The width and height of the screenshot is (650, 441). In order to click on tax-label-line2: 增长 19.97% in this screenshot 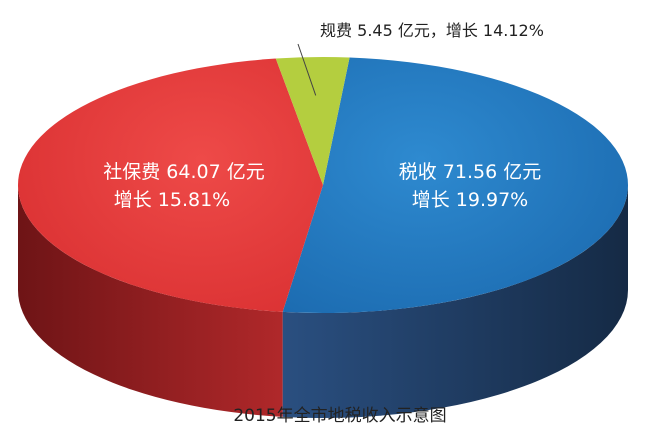, I will do `click(470, 200)`.